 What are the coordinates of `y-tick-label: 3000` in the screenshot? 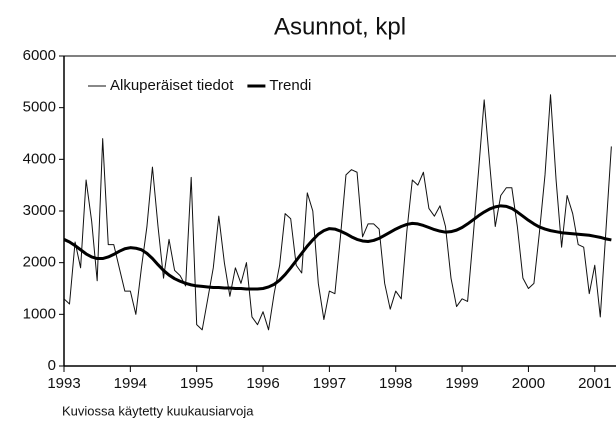 It's located at (39, 210).